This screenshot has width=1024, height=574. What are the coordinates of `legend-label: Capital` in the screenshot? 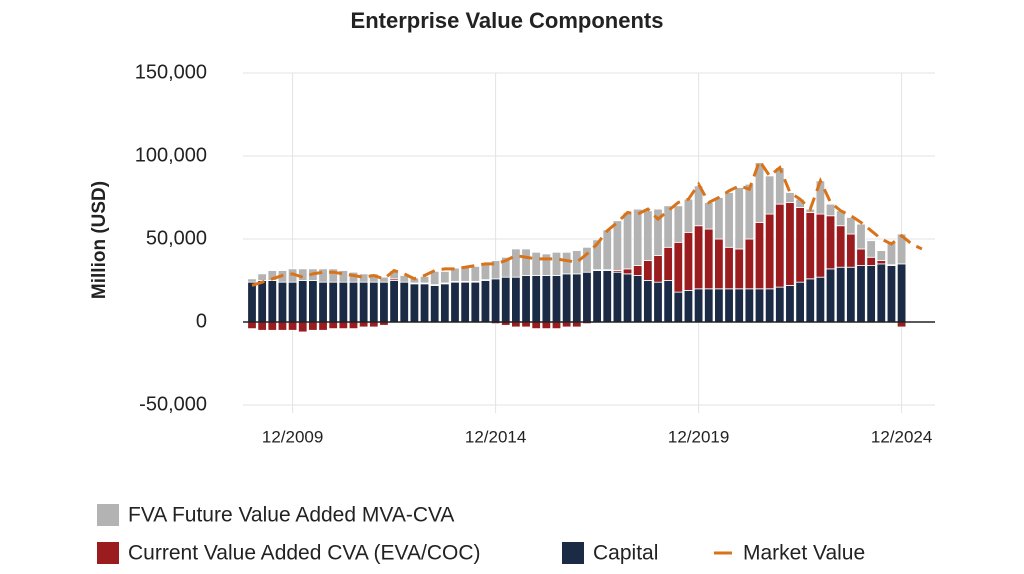 It's located at (625, 553).